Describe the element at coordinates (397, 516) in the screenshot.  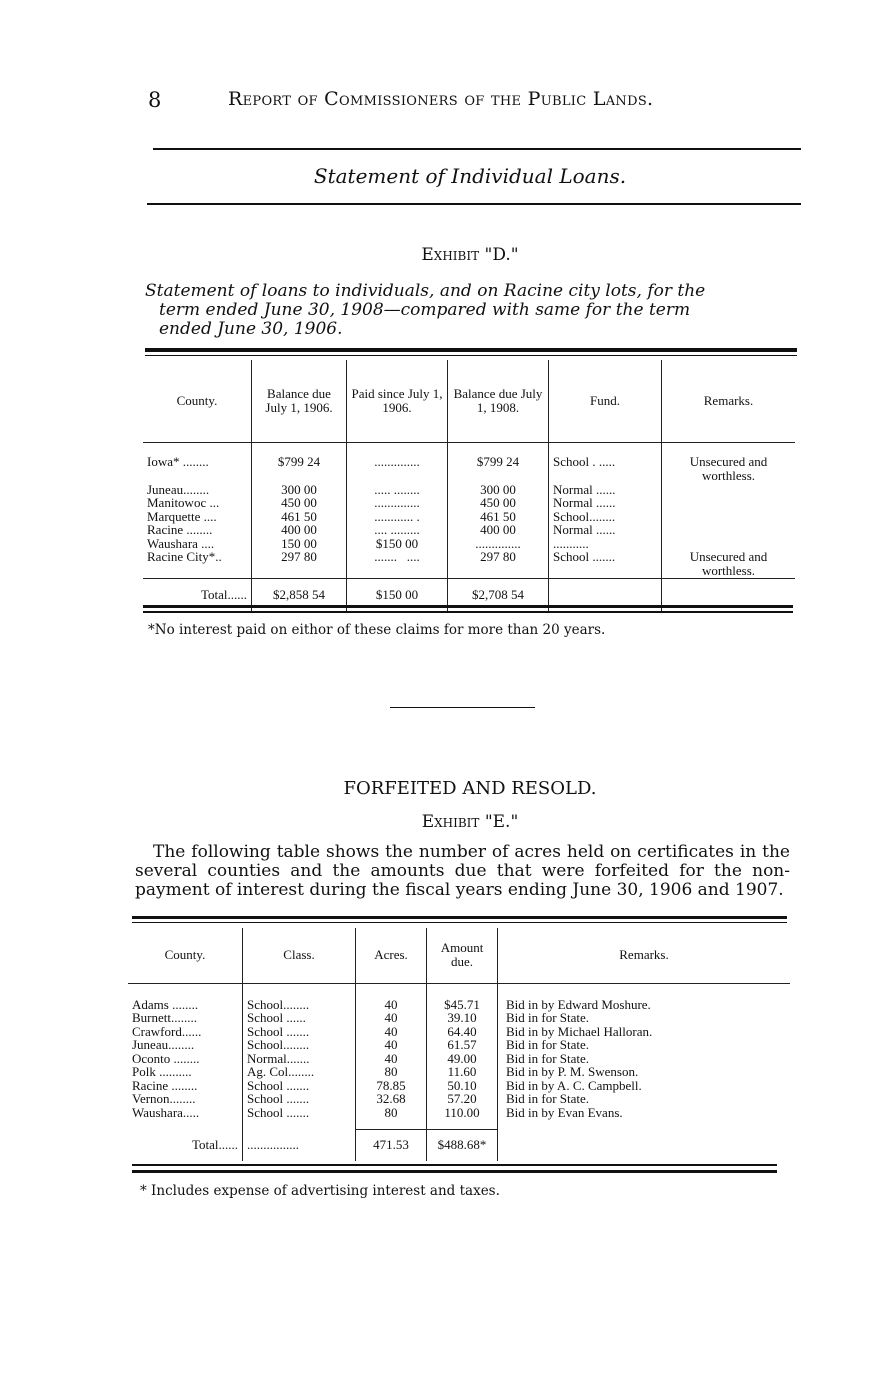
I see `paid-cell: ............ .` at that location.